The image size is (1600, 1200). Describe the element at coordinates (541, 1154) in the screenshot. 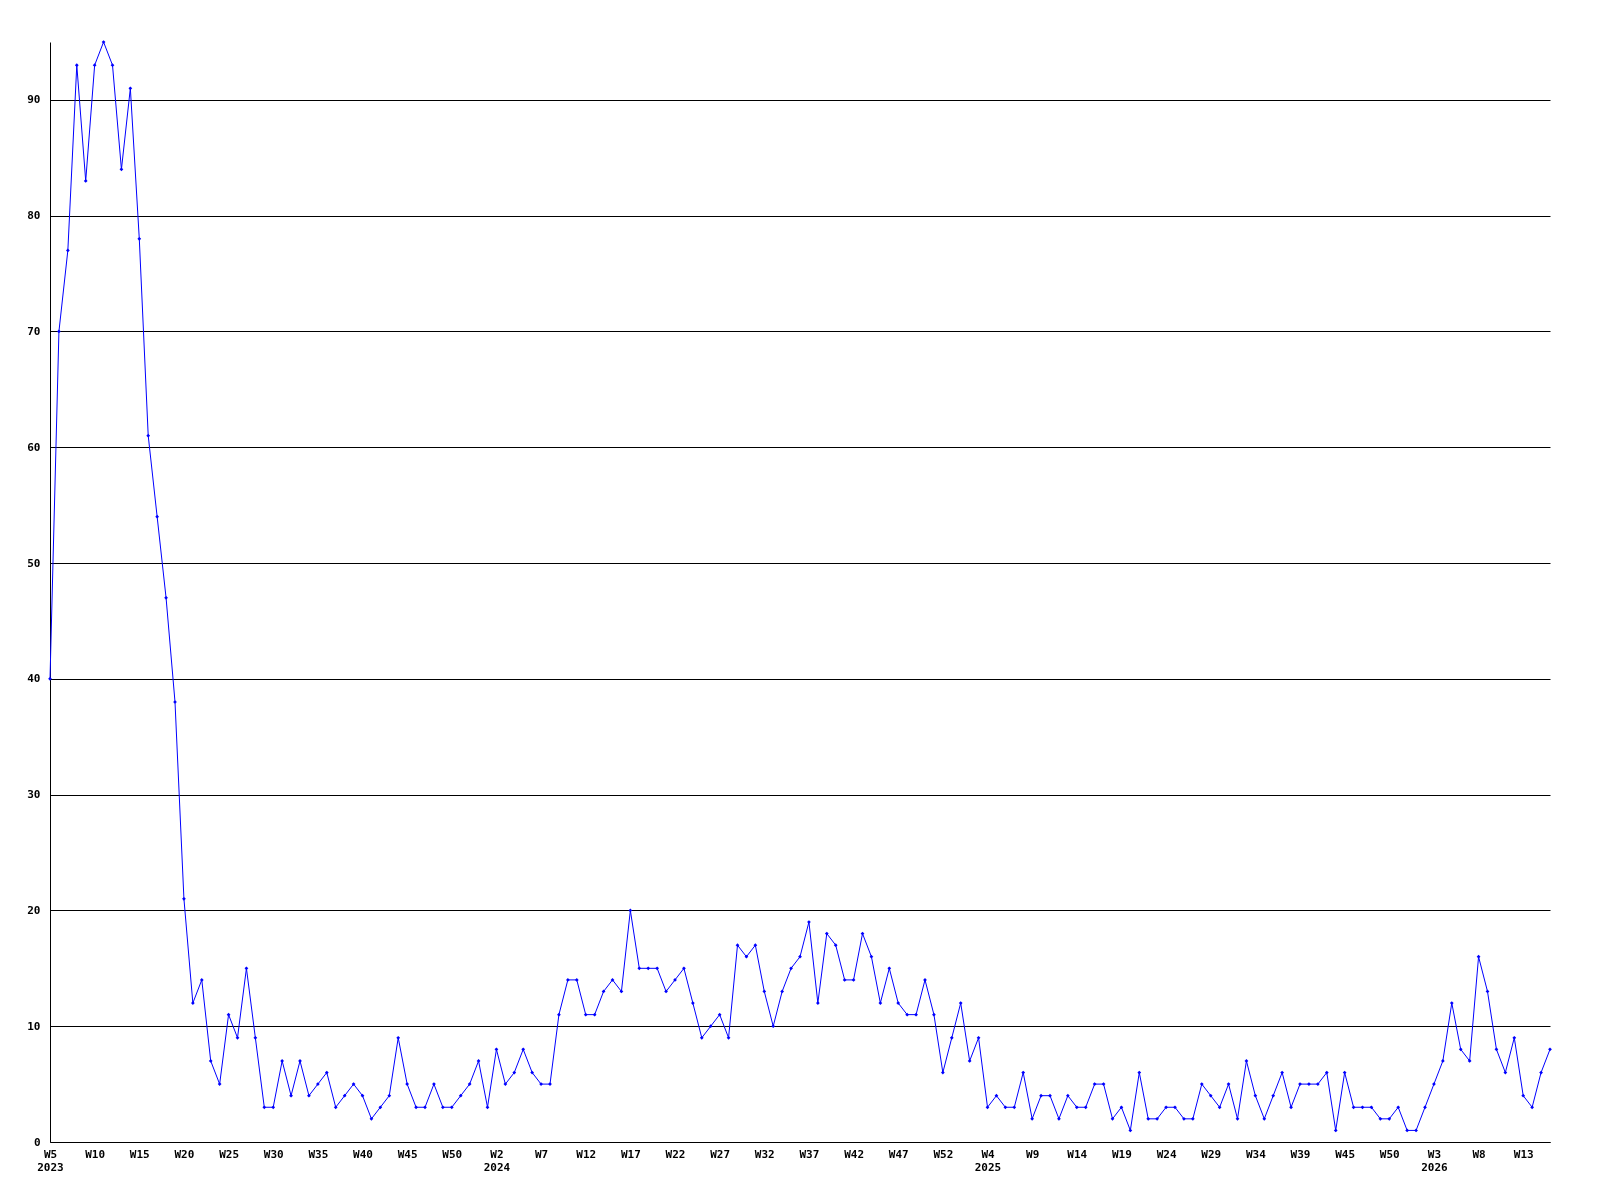

I see `x-tick-label: W7` at that location.